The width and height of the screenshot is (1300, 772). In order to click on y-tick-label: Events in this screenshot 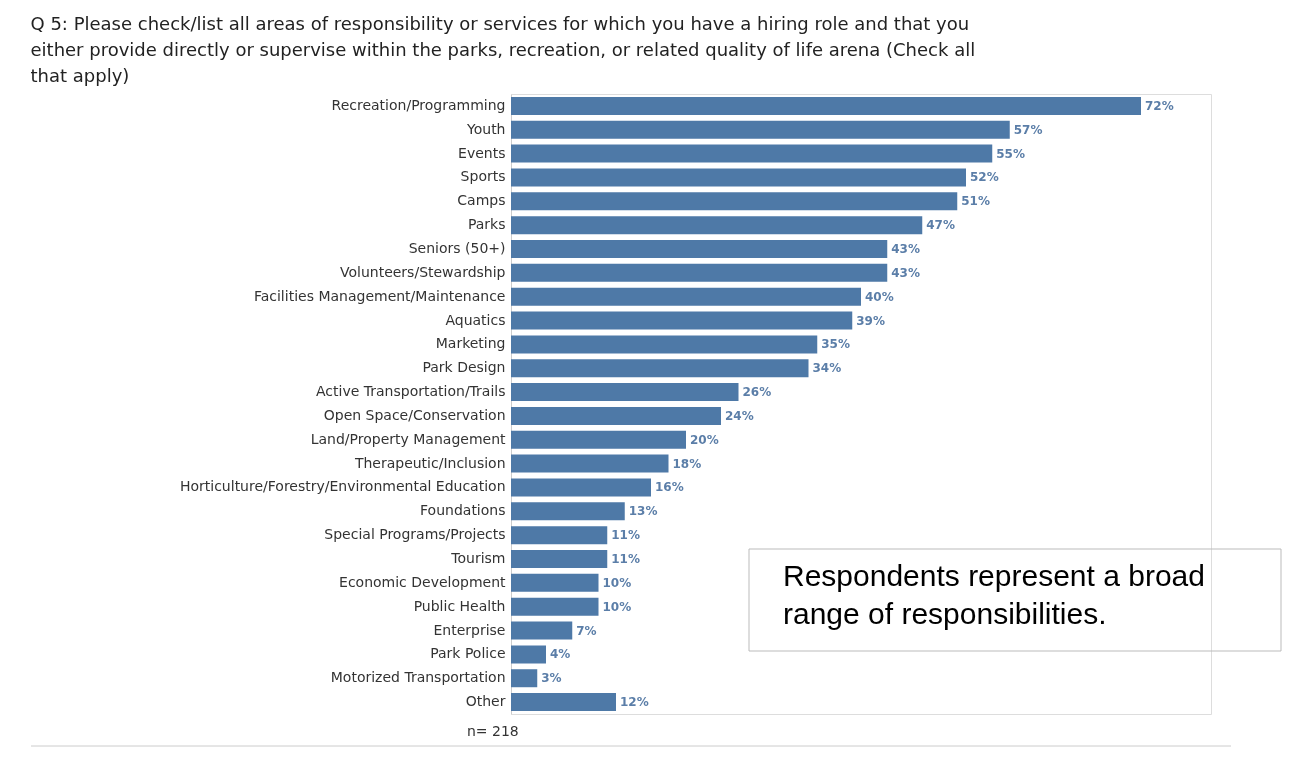, I will do `click(482, 152)`.